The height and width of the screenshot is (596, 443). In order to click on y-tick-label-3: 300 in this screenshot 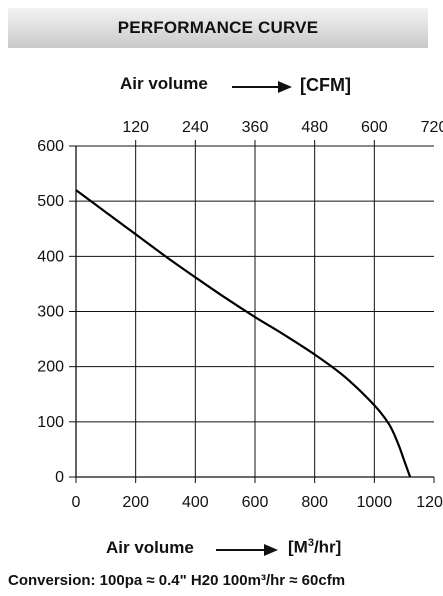, I will do `click(50, 312)`.